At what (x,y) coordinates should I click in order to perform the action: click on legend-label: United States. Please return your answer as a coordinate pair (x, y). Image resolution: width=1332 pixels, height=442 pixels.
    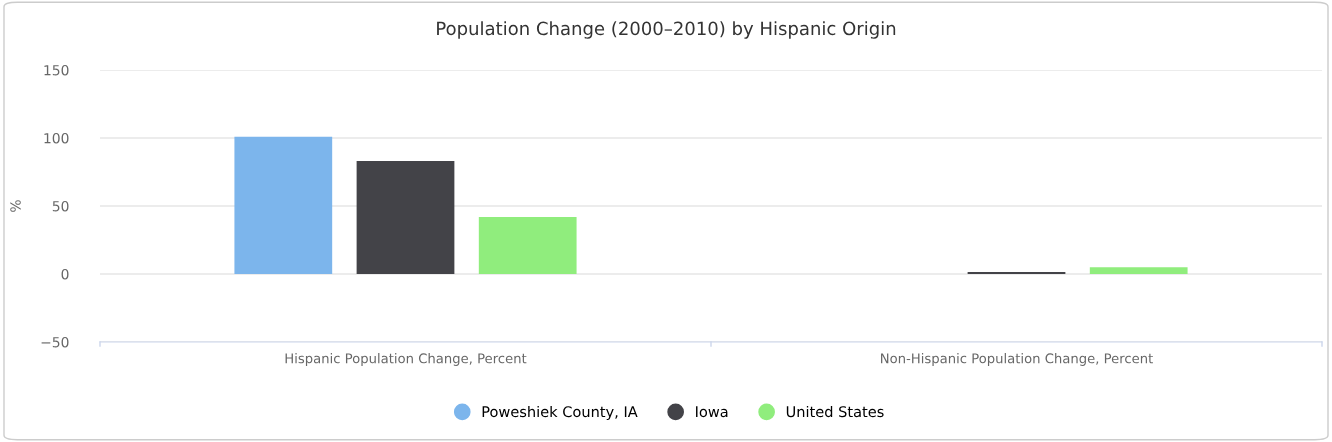
    Looking at the image, I should click on (835, 411).